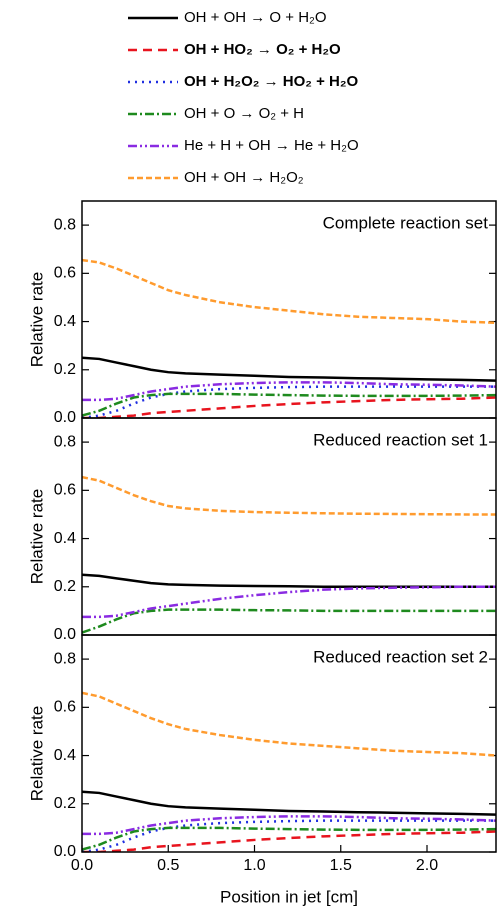 The width and height of the screenshot is (498, 917). I want to click on x-tick-label: 0.0, so click(82, 865).